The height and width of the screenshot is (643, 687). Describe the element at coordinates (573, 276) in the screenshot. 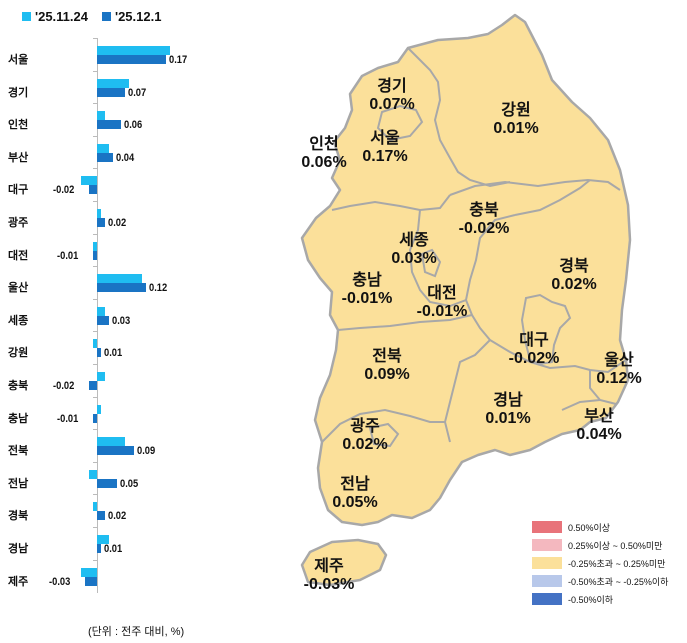

I see `region-label: 경북 0.02%` at that location.